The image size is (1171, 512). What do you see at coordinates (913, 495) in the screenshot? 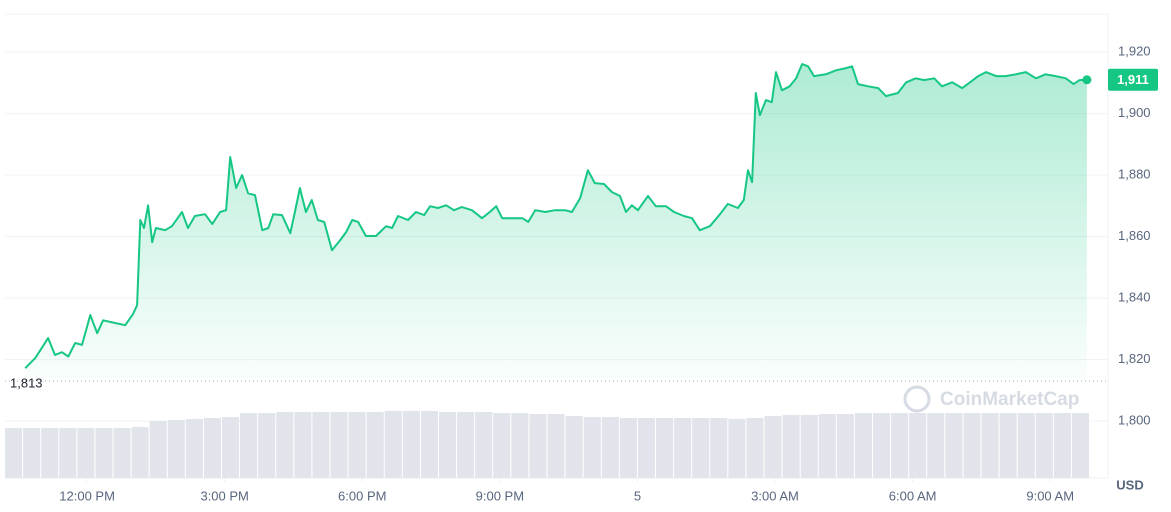
I see `x-tick-label: 6:00 AM` at bounding box center [913, 495].